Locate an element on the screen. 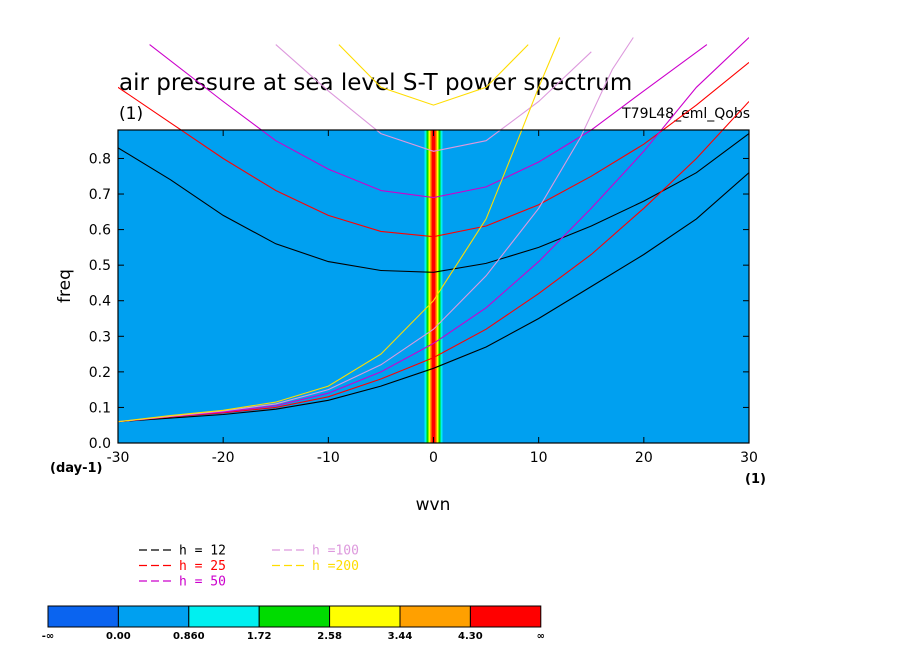 Image resolution: width=904 pixels, height=654 pixels. chart-subtitle: (1) is located at coordinates (131, 114).